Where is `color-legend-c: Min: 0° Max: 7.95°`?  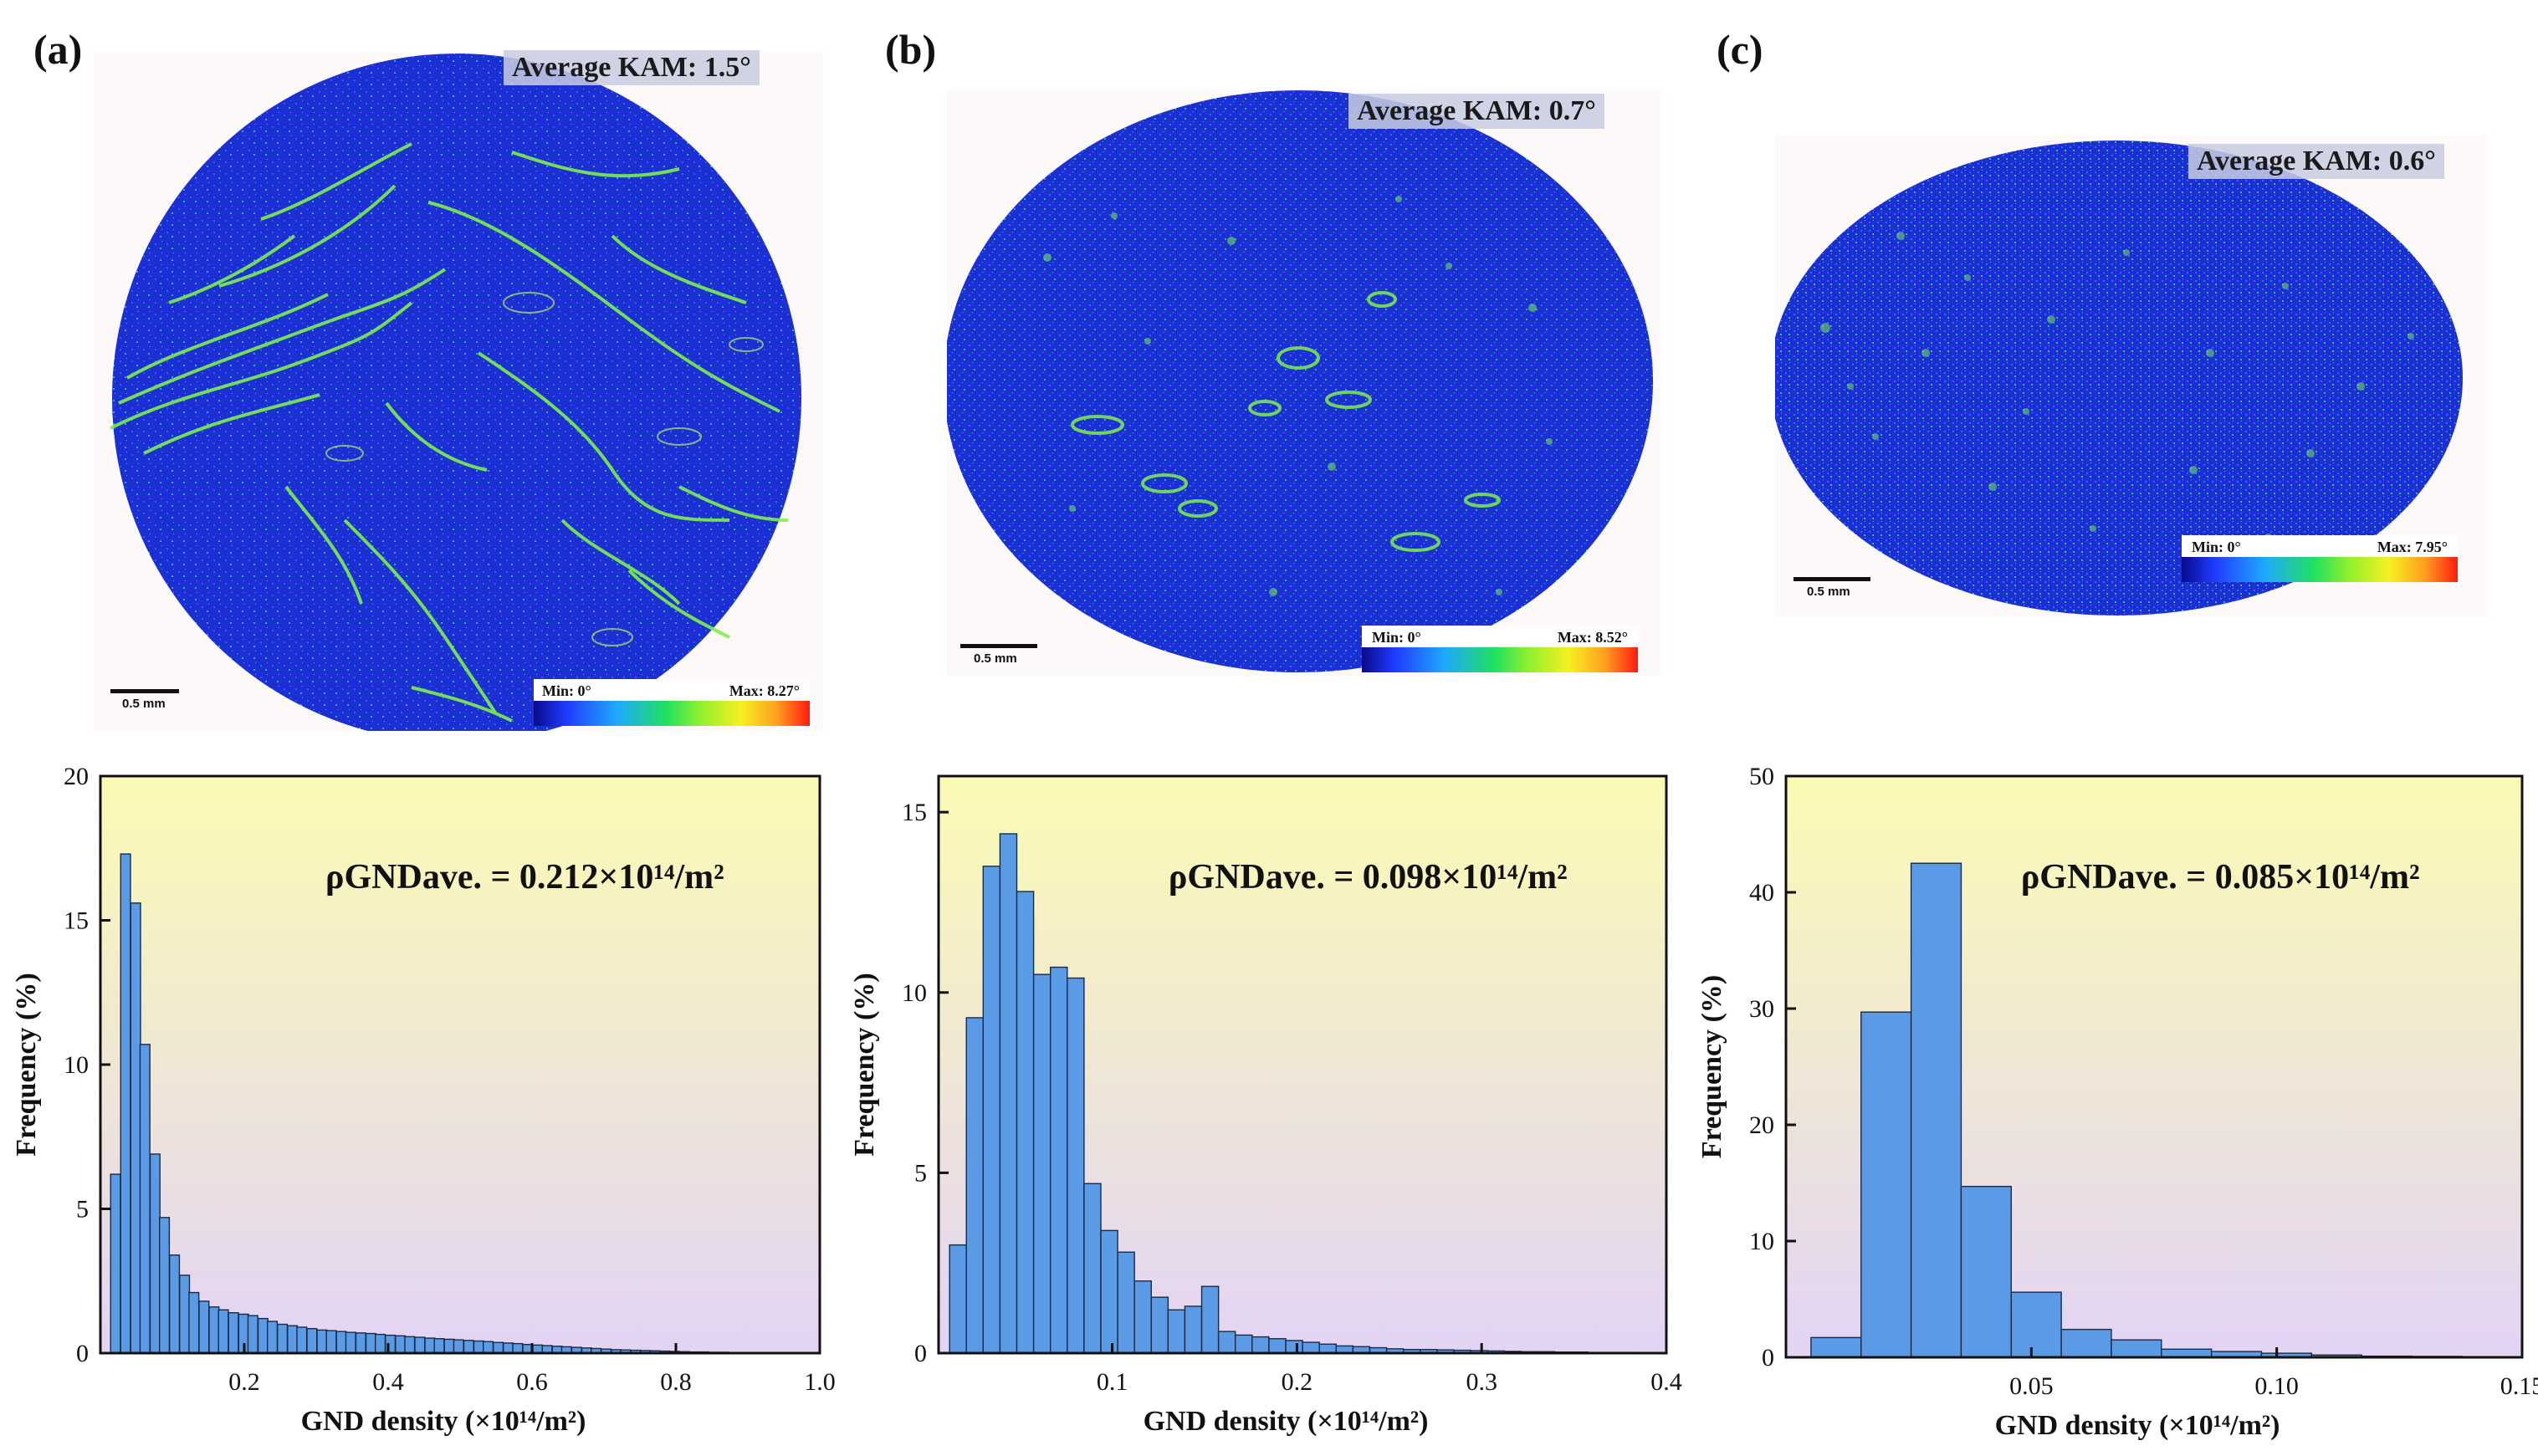 color-legend-c: Min: 0° Max: 7.95° is located at coordinates (2320, 558).